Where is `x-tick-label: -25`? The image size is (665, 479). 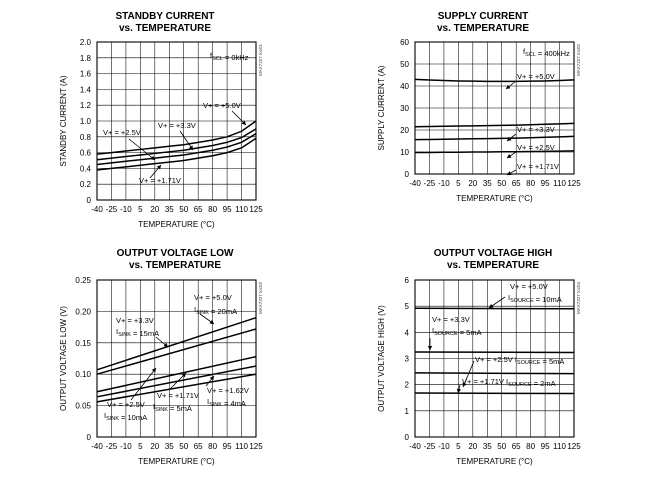
x-tick-label: -25 is located at coordinates (112, 209).